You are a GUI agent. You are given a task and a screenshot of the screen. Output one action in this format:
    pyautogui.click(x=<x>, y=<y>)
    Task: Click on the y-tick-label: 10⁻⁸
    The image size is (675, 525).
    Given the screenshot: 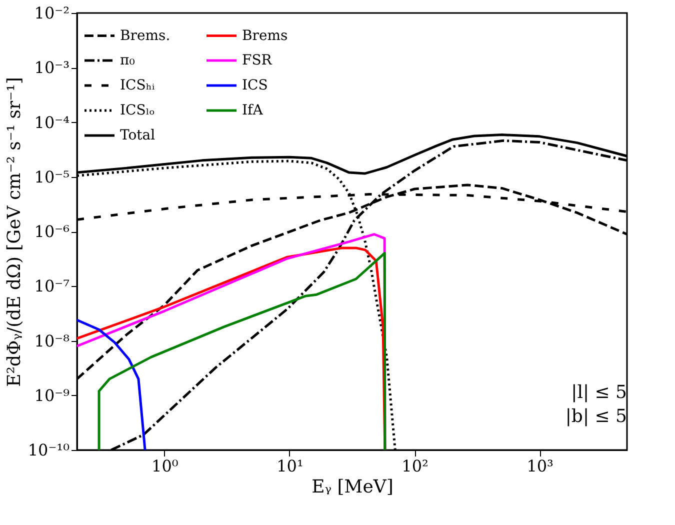 What is the action you would take?
    pyautogui.click(x=52, y=340)
    